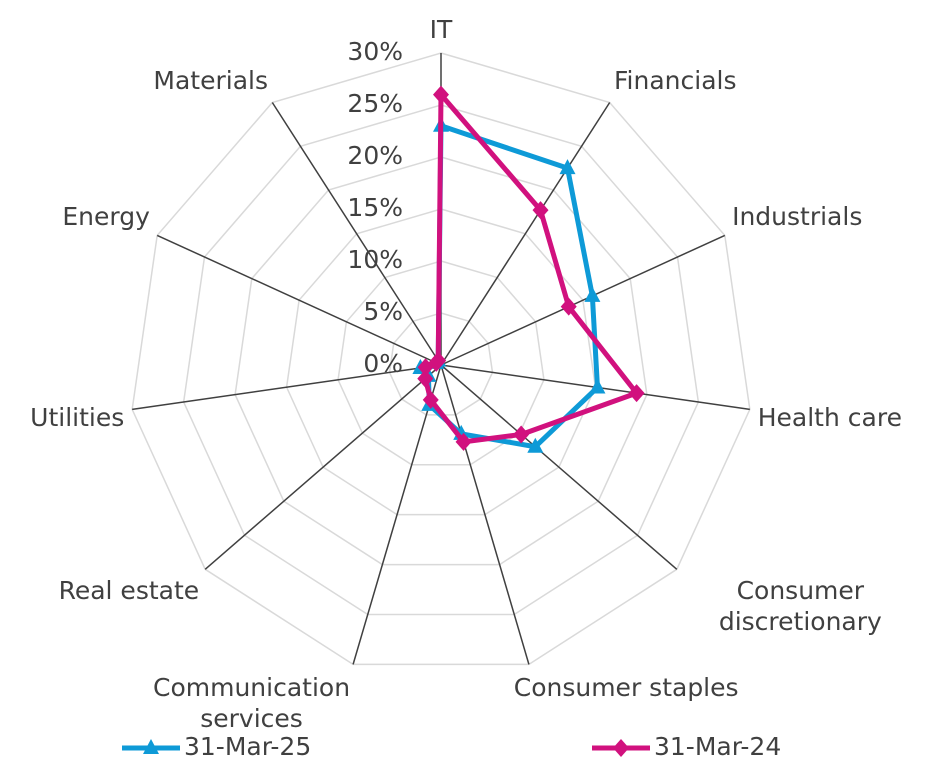 The width and height of the screenshot is (934, 760). What do you see at coordinates (797, 217) in the screenshot?
I see `category-label: Industrials` at bounding box center [797, 217].